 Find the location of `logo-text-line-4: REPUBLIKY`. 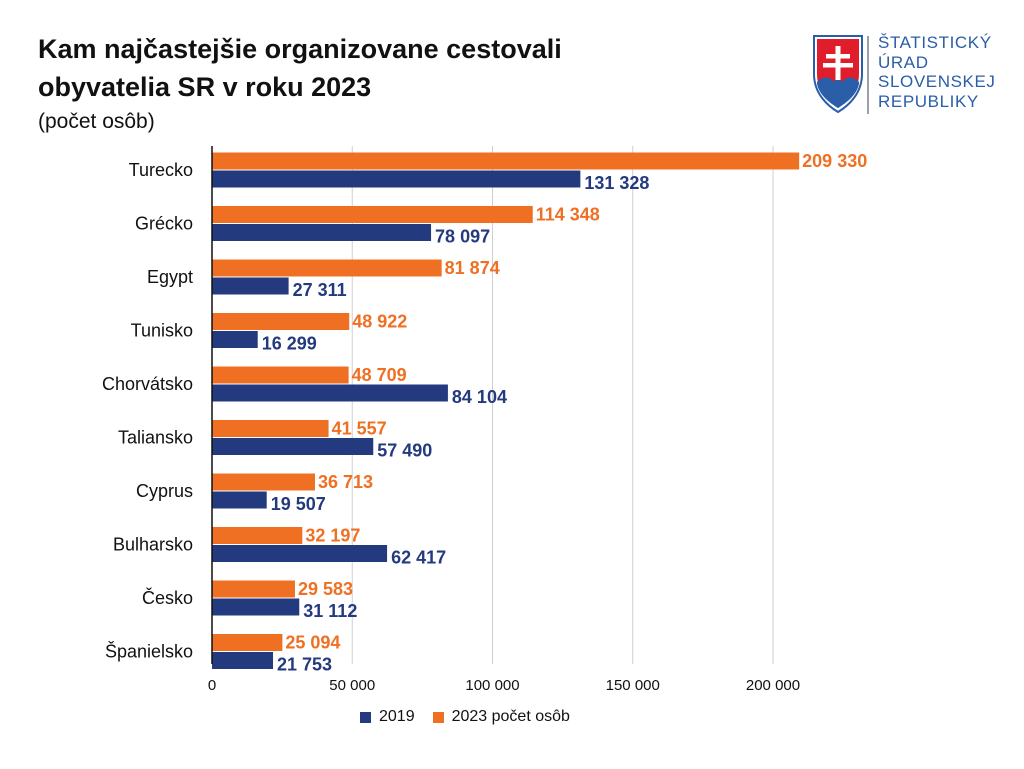

logo-text-line-4: REPUBLIKY is located at coordinates (928, 101).